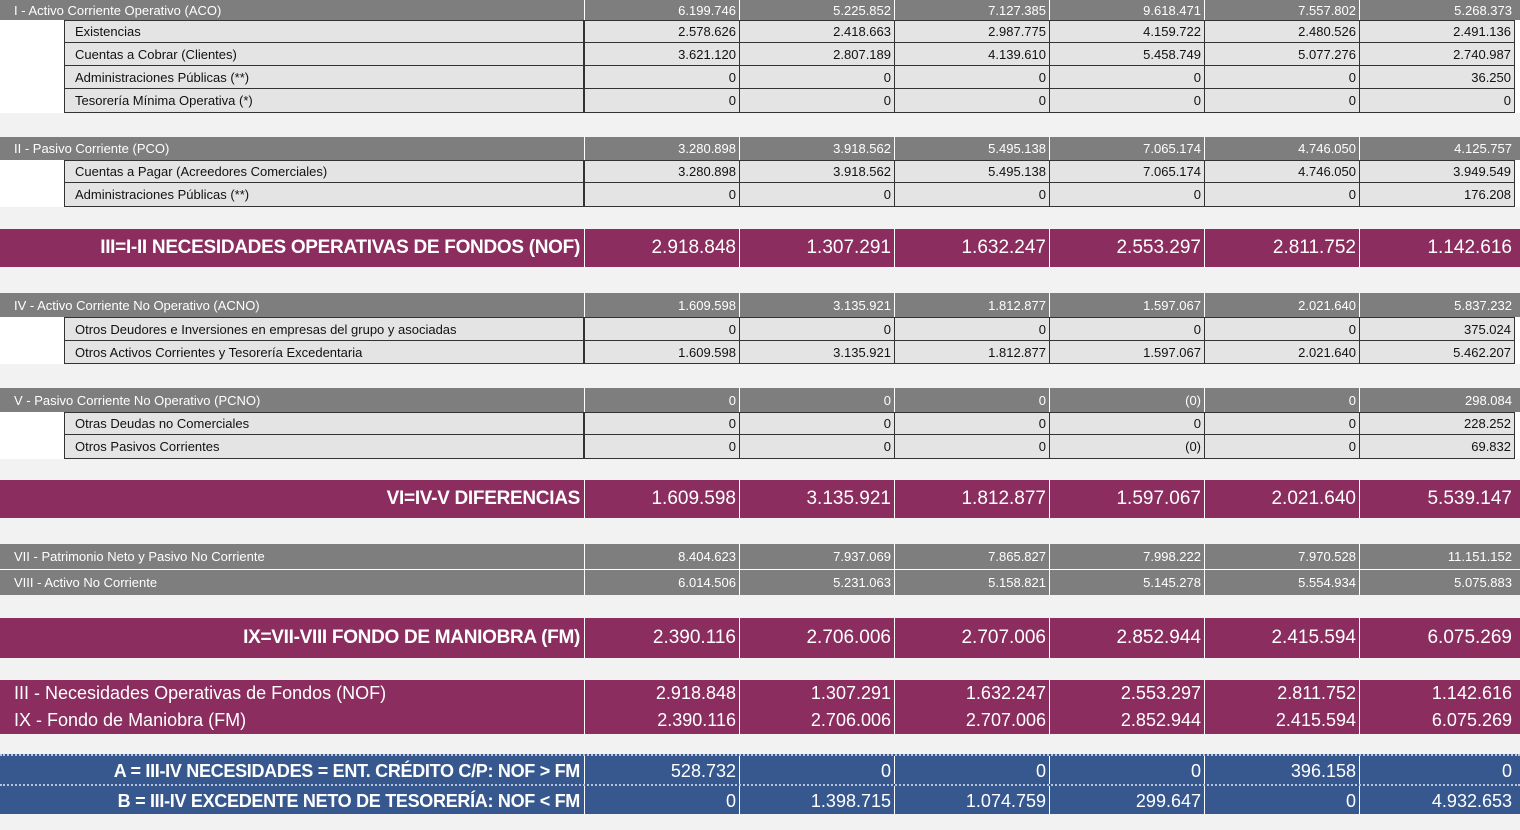  What do you see at coordinates (661, 31) in the screenshot?
I see `value-cell: 2.578.626` at bounding box center [661, 31].